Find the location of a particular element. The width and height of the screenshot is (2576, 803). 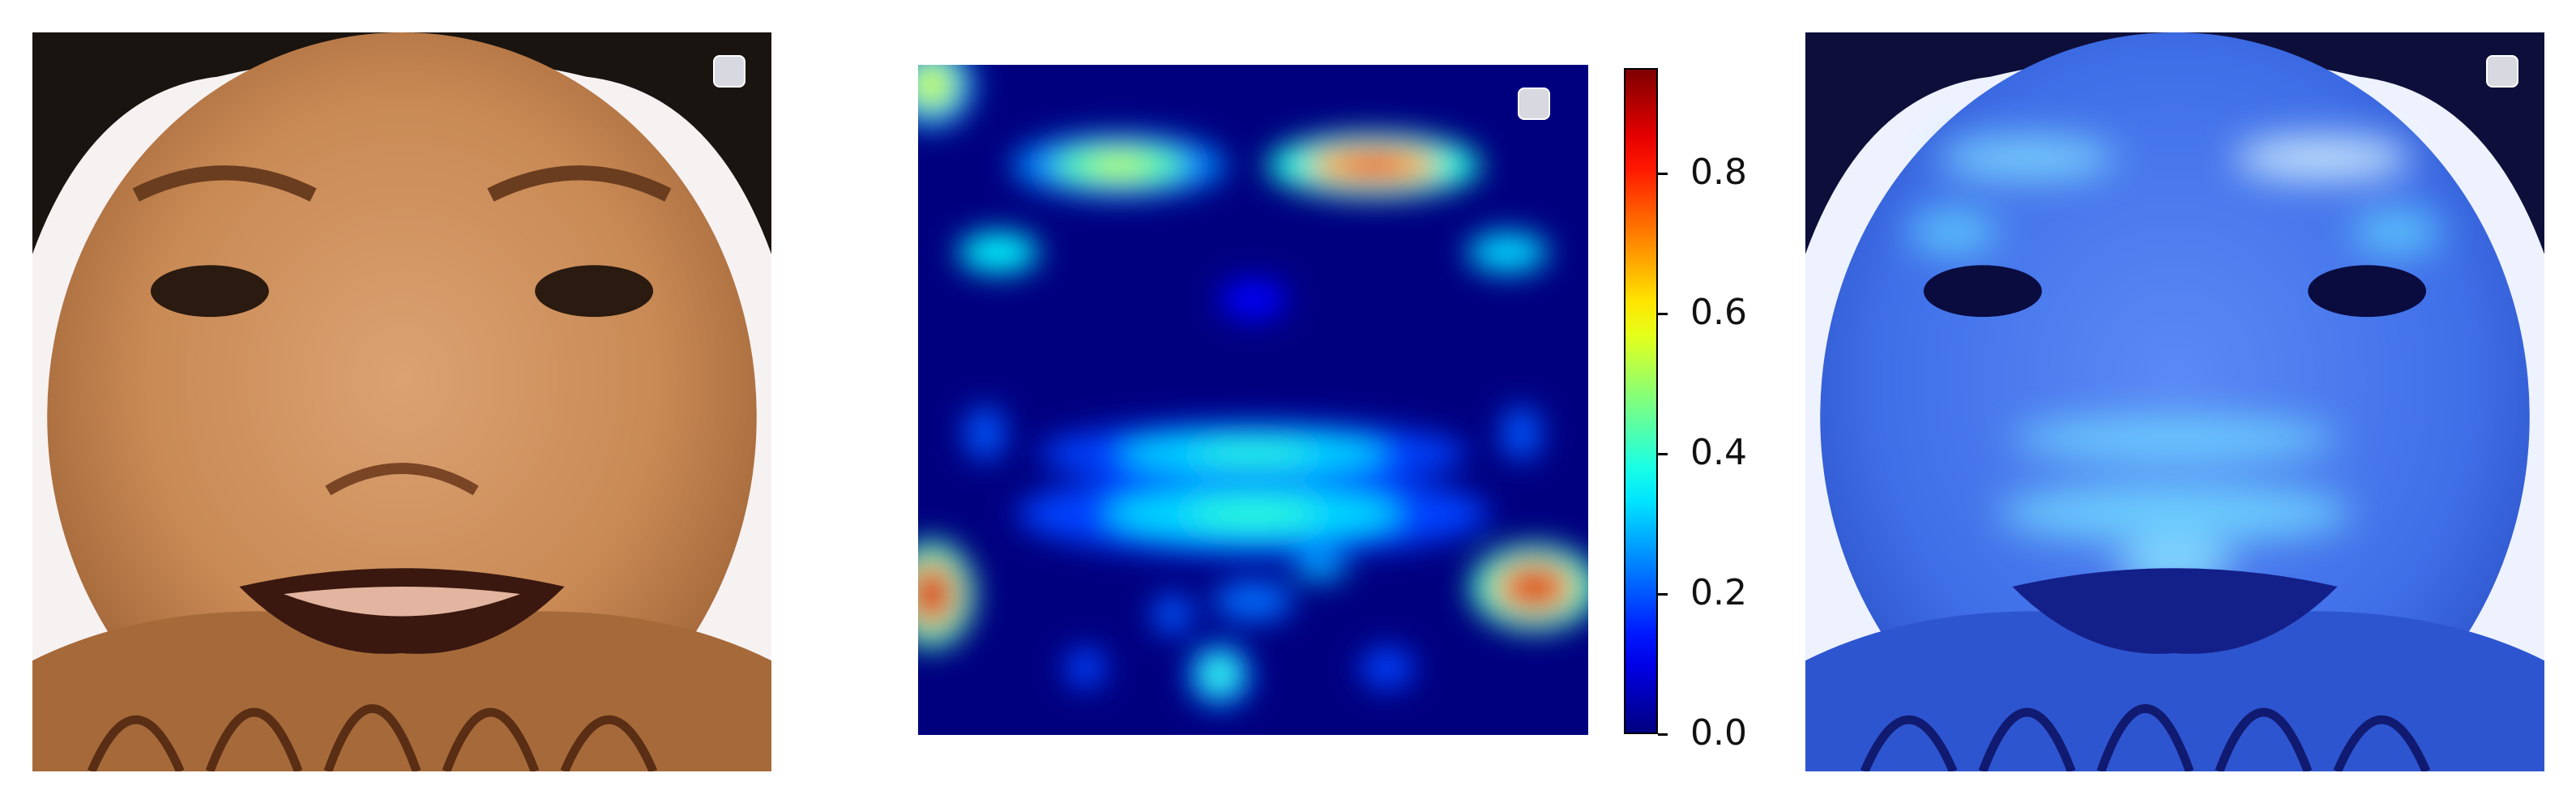

colorbar-tick-label: 0.4 is located at coordinates (1718, 452).